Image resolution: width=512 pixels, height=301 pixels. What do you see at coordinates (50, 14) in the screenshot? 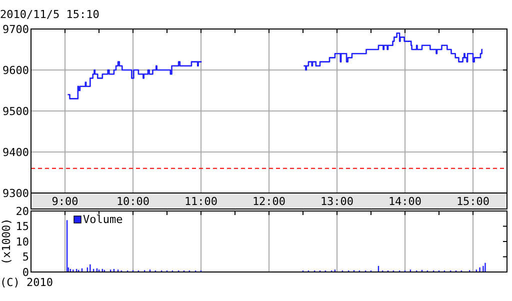
I see `chart-title: 2010/11/5 15:10` at bounding box center [50, 14].